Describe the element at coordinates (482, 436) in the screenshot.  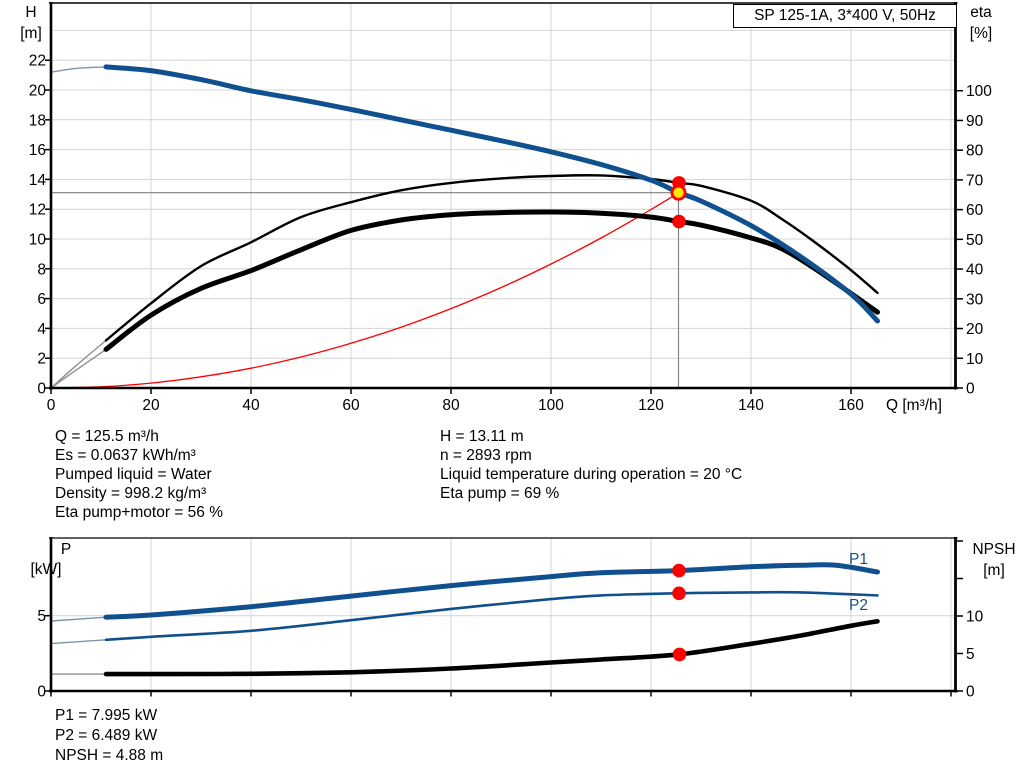
I see `annotation-head: H = 13.11 m` at that location.